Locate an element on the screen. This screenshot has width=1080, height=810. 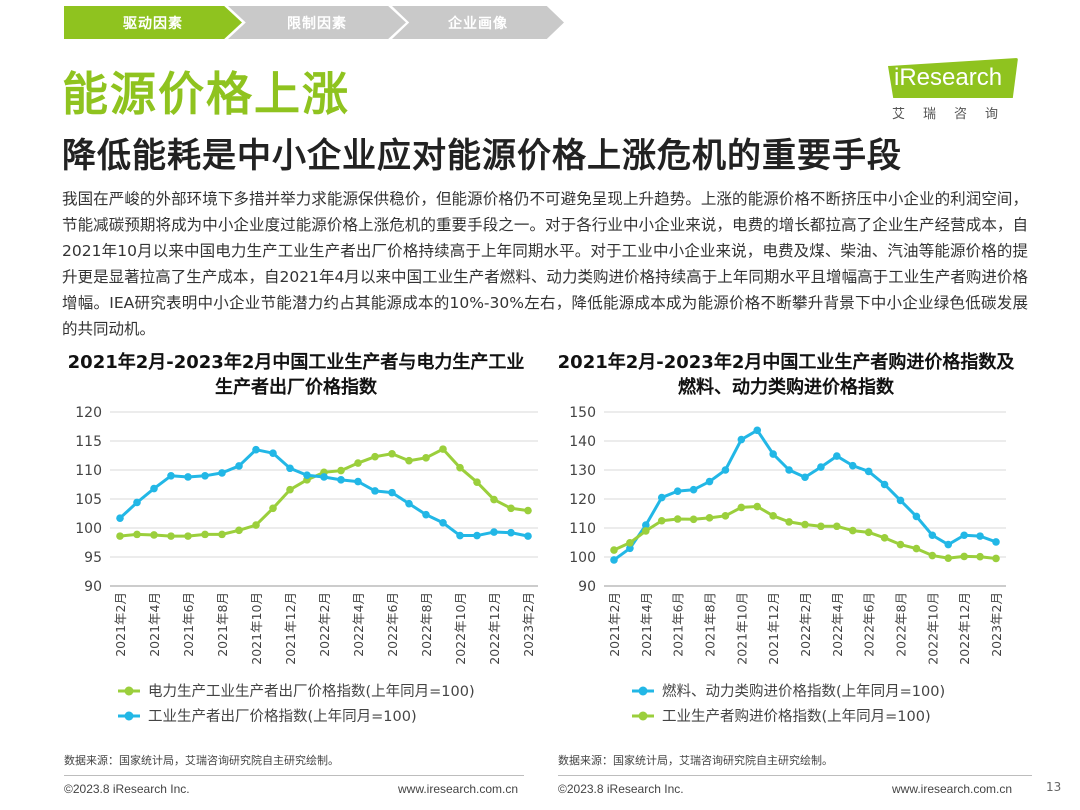
footer-copyright-right: ©2023.8 iResearch Inc. is located at coordinates (621, 789).